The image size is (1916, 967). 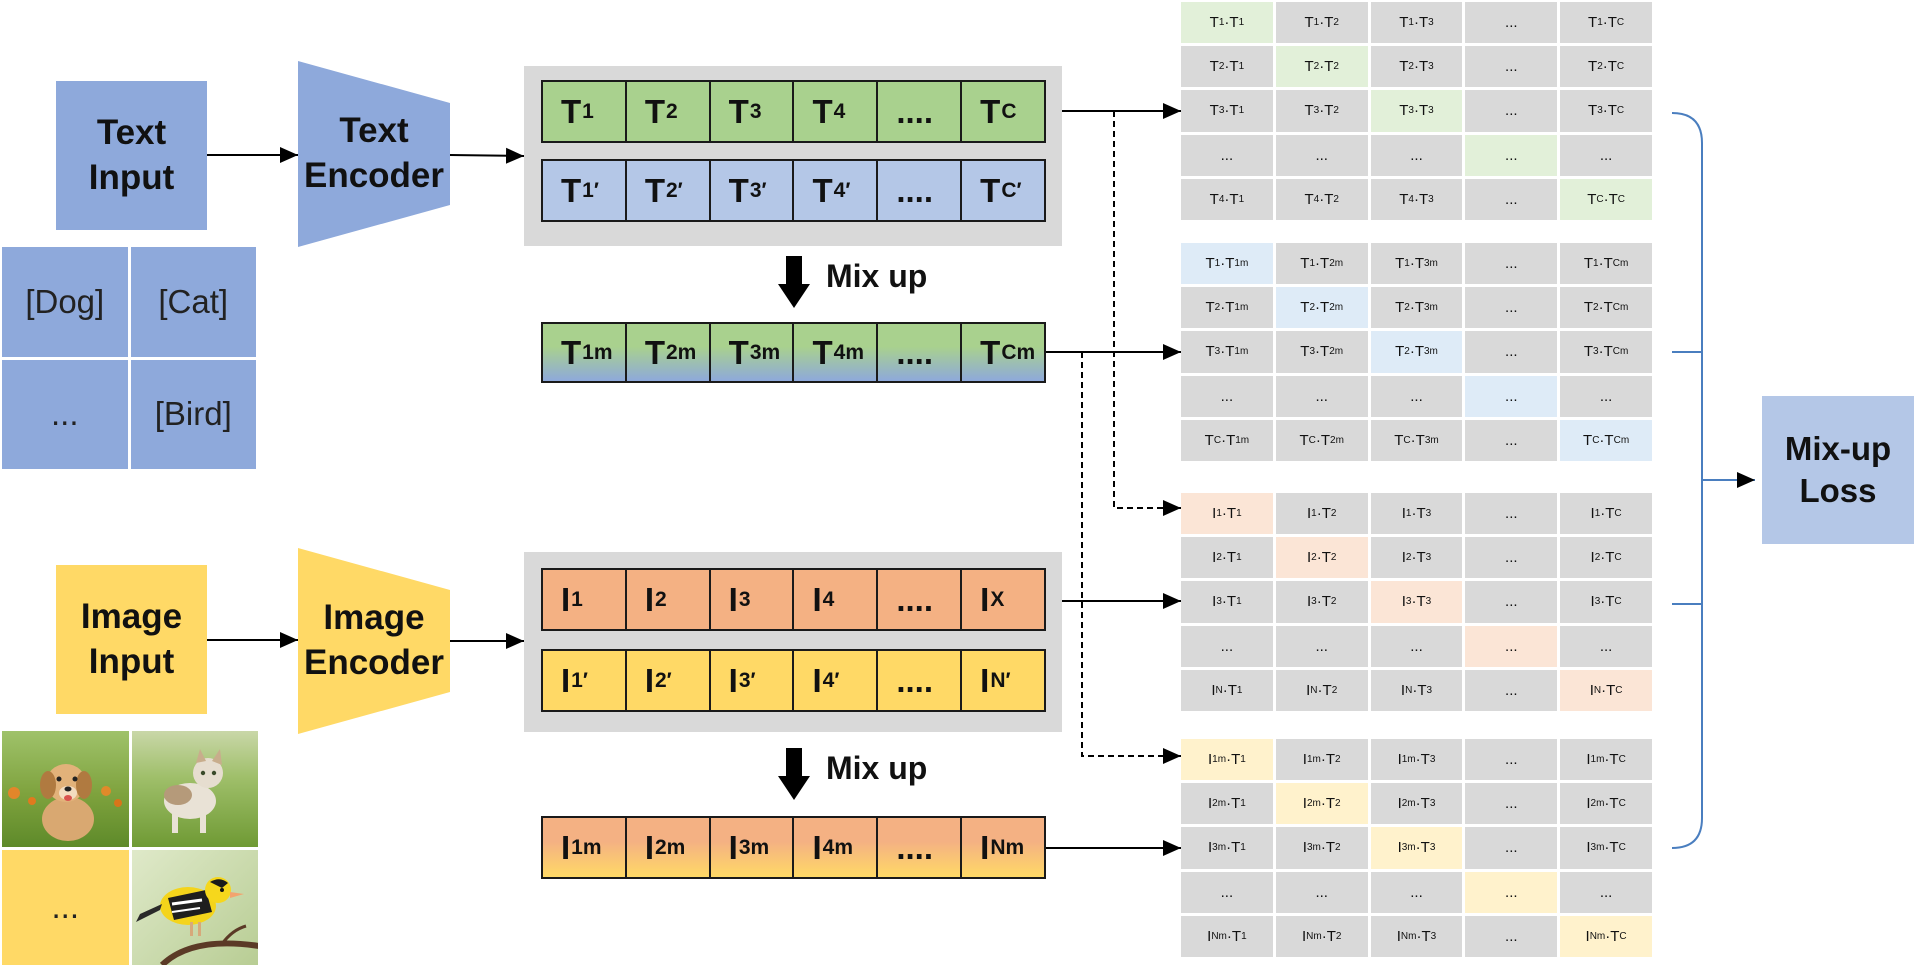 I want to click on feature-token: T 1′, so click(x=585, y=190).